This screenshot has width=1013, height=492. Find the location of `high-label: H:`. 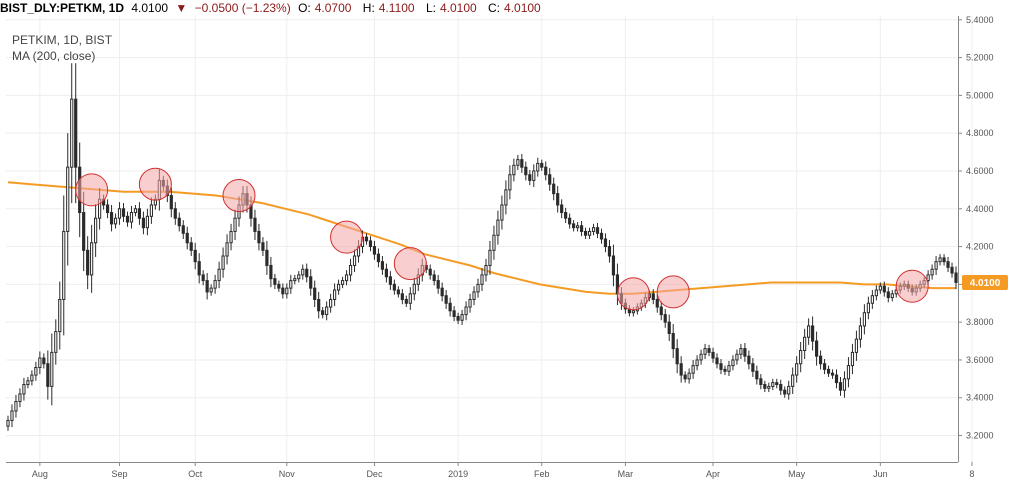

high-label: H: is located at coordinates (368, 8).